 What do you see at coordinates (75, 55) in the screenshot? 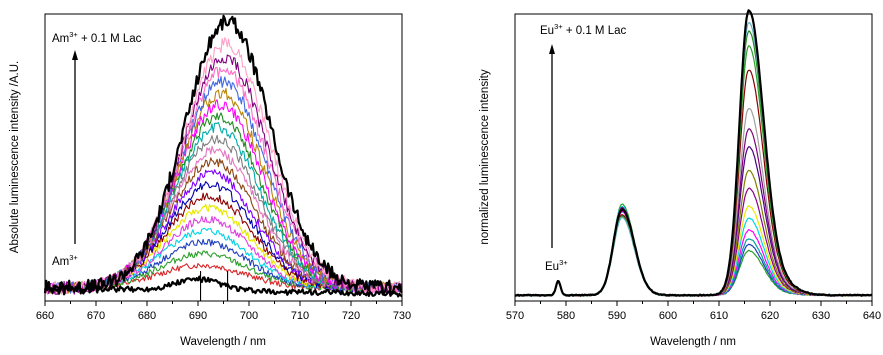
I see `left-arrow-head` at bounding box center [75, 55].